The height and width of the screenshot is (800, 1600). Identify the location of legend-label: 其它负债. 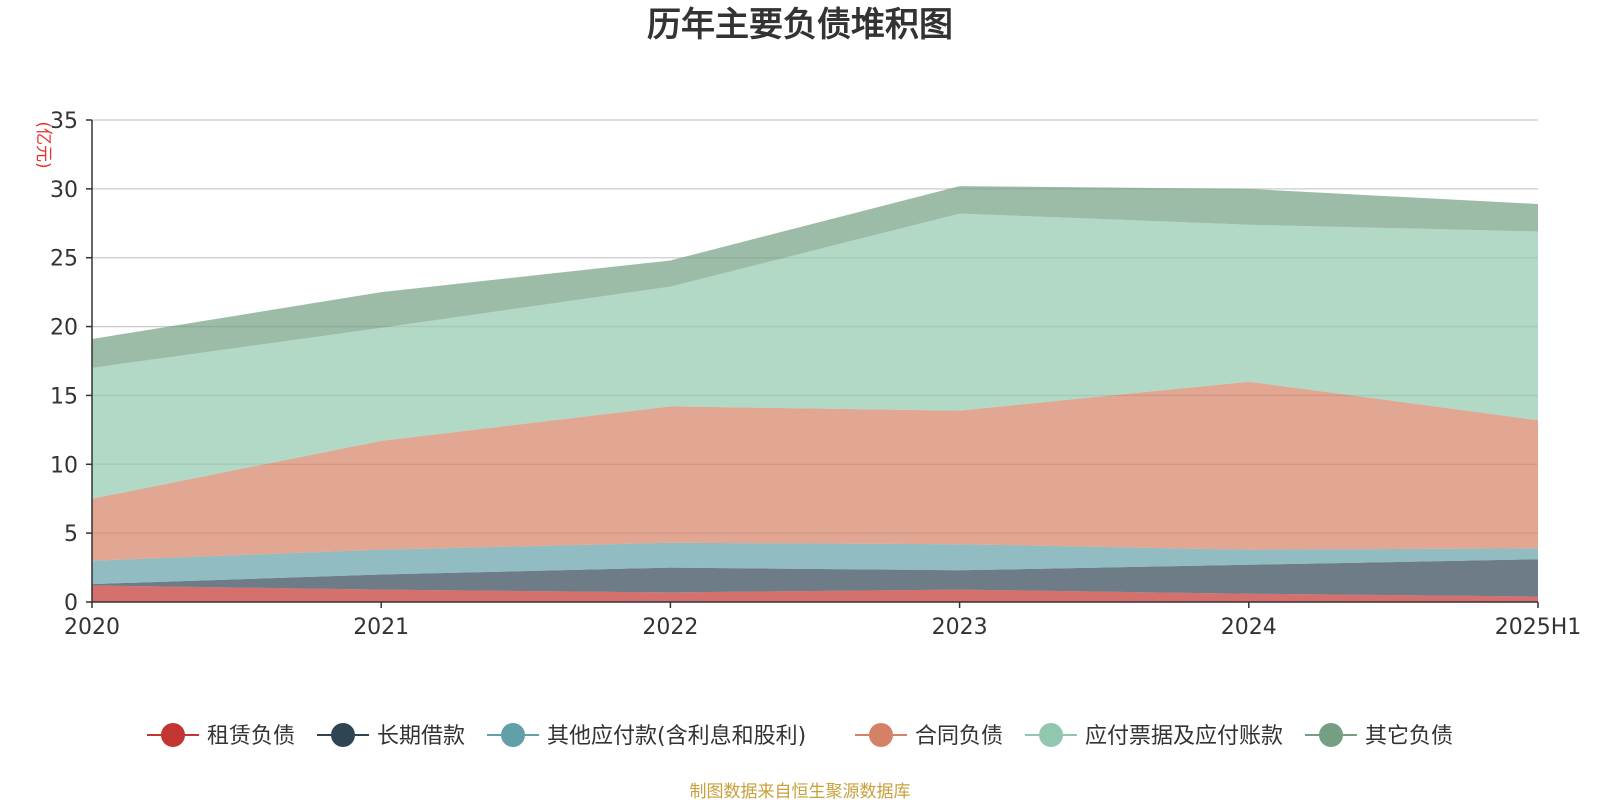
(1409, 736).